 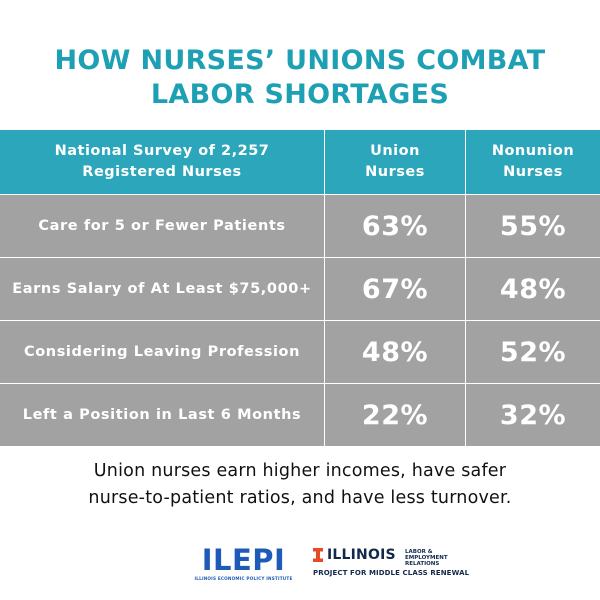 What do you see at coordinates (395, 172) in the screenshot?
I see `header-union-line-2: Nurses` at bounding box center [395, 172].